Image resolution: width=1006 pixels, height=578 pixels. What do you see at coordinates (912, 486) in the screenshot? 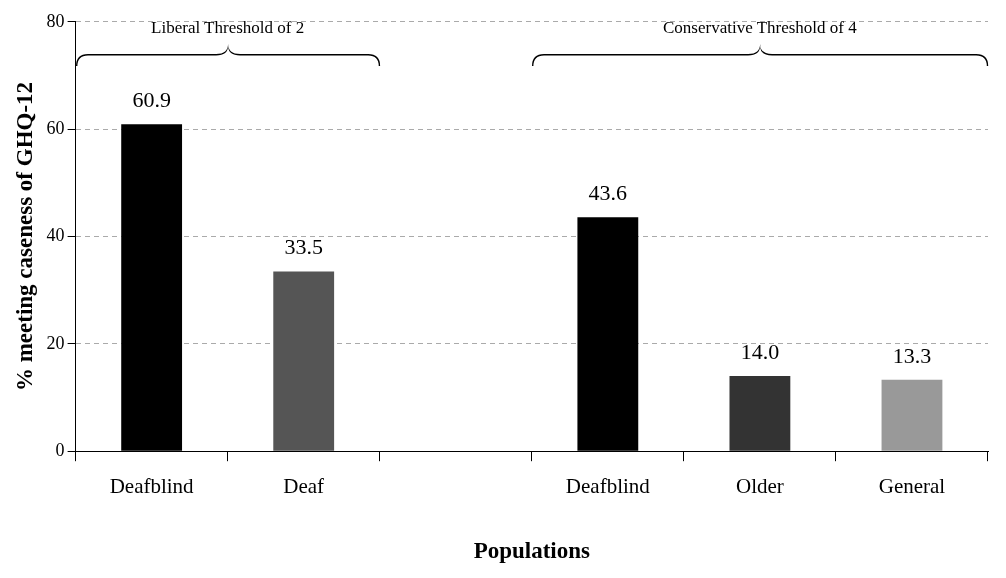
I see `x-tick-label: General` at bounding box center [912, 486].